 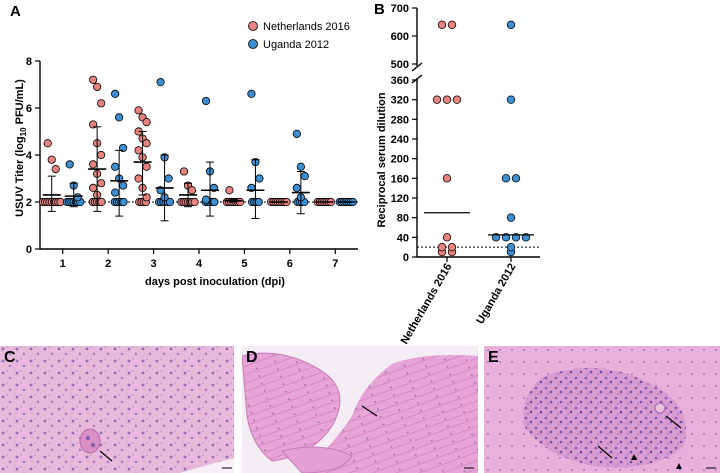 I want to click on x-tick-label: Uganda 2012, so click(x=496, y=294).